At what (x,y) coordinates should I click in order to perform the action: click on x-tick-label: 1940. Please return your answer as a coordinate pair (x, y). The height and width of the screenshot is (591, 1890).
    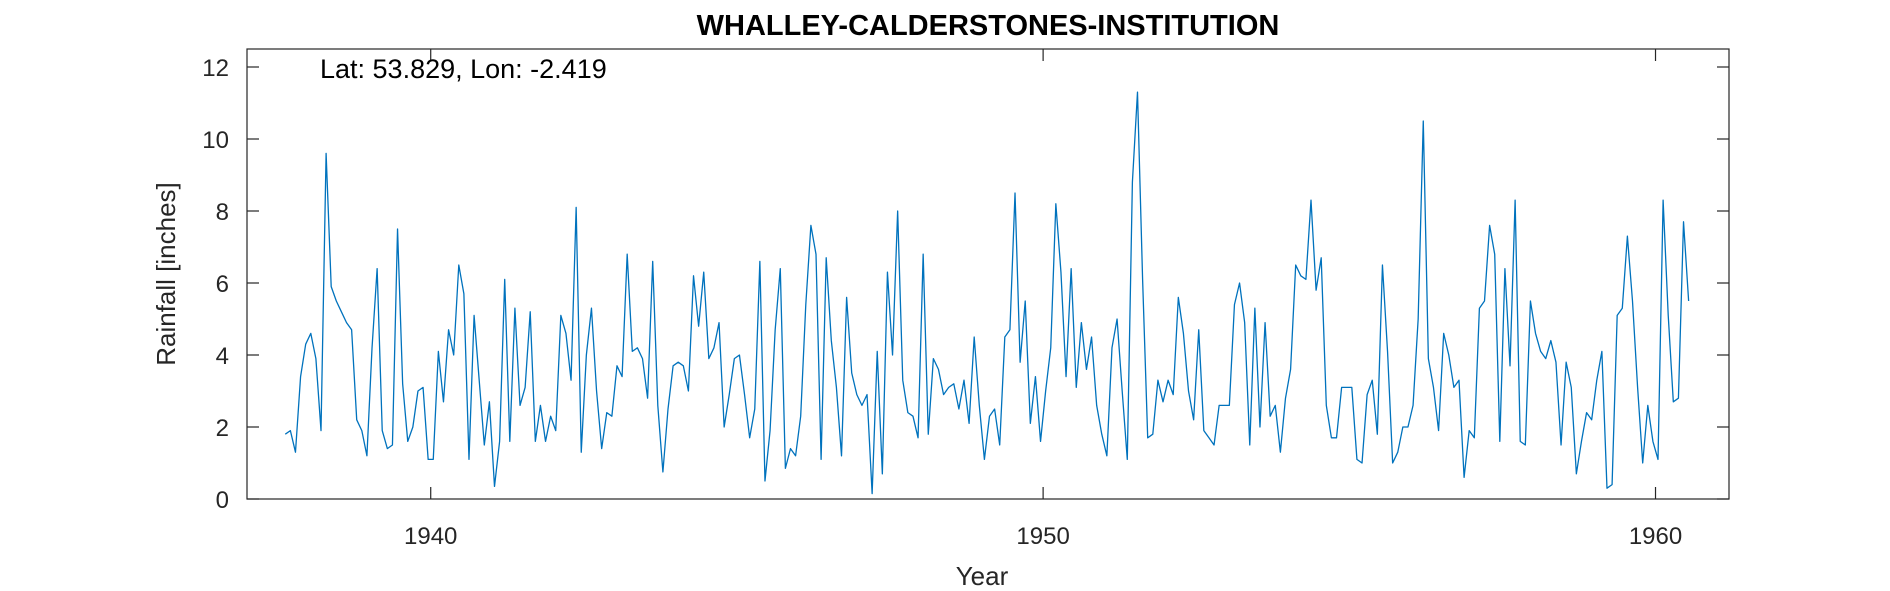
    Looking at the image, I should click on (430, 536).